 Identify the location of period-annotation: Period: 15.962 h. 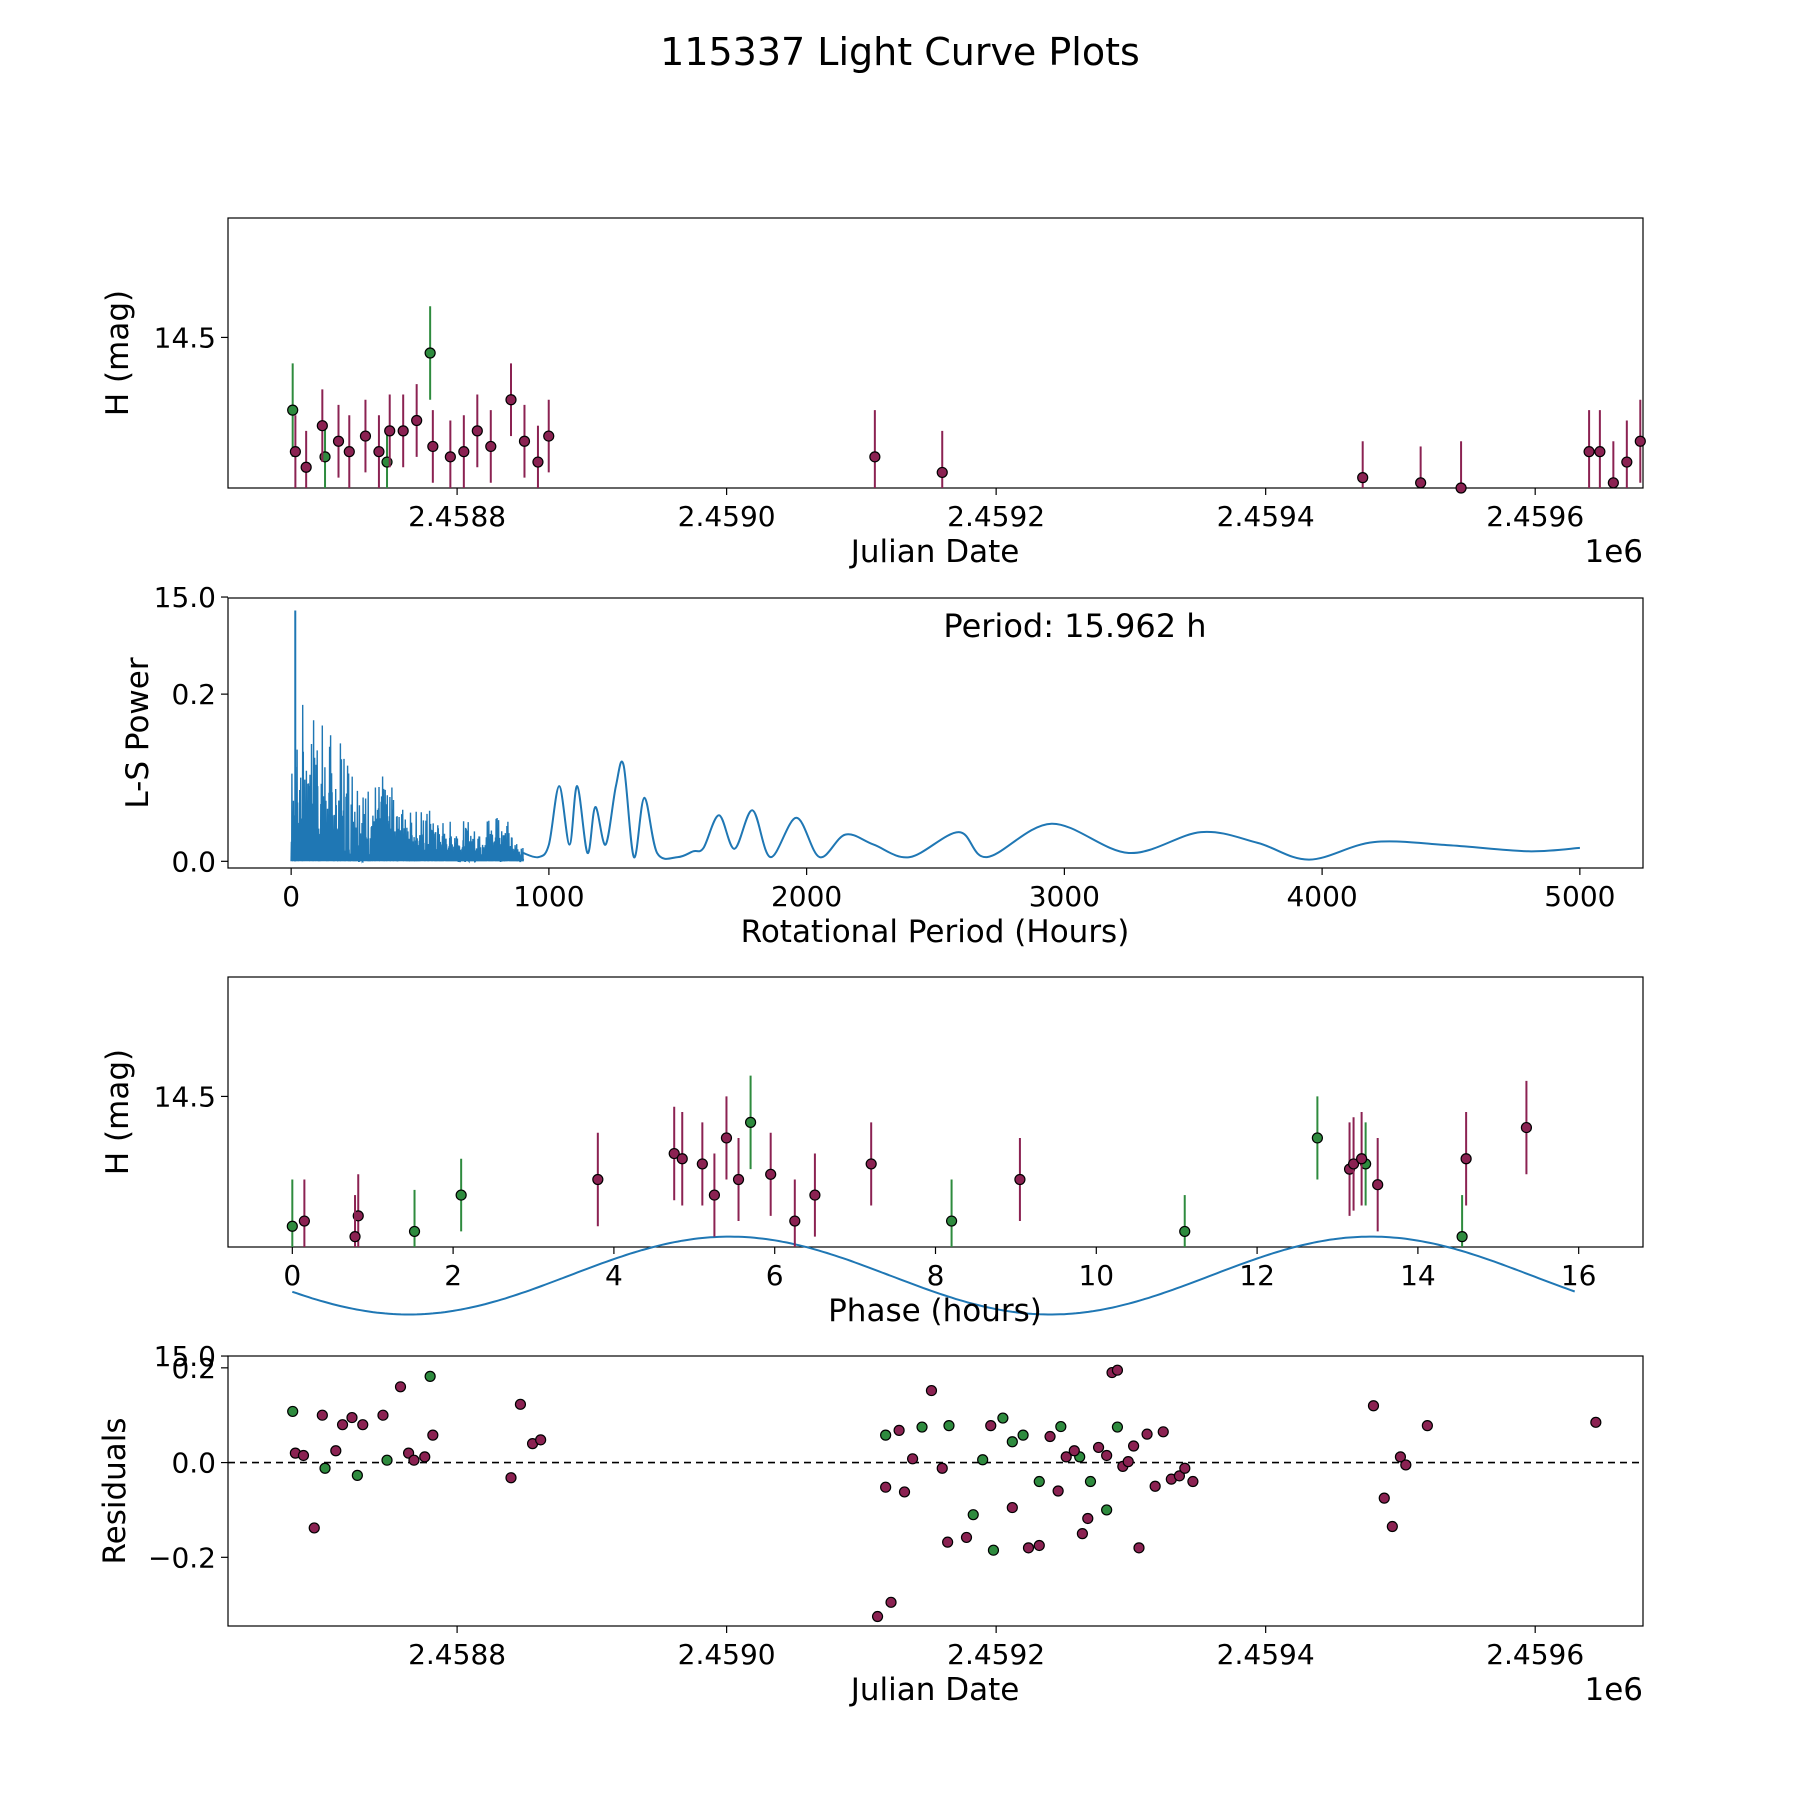
(1074, 626).